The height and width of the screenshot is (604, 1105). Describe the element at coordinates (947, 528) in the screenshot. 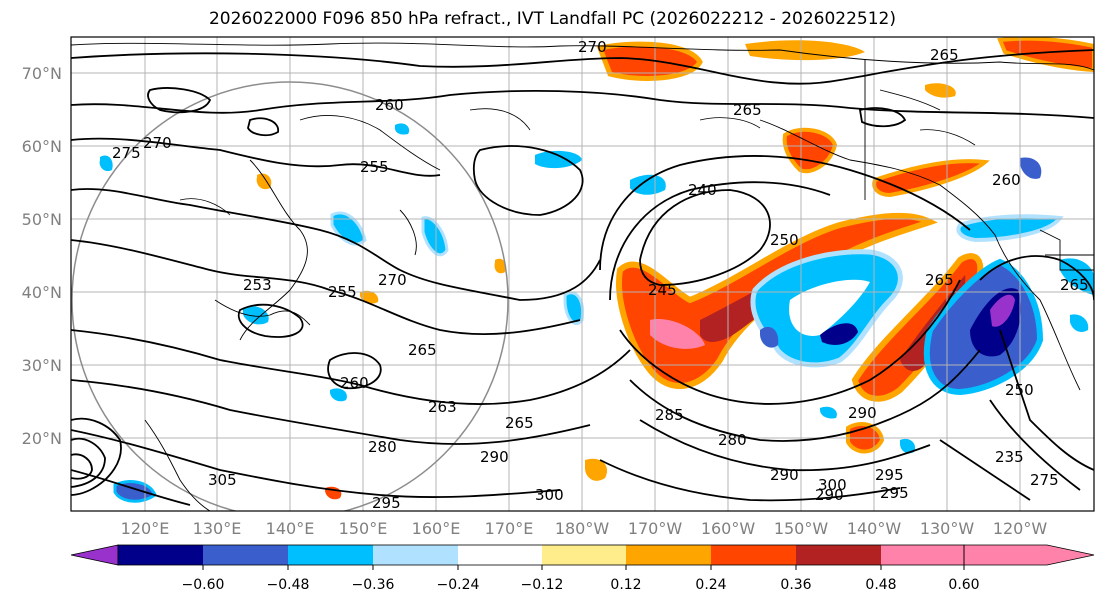

I see `lon-label: 130°W` at that location.